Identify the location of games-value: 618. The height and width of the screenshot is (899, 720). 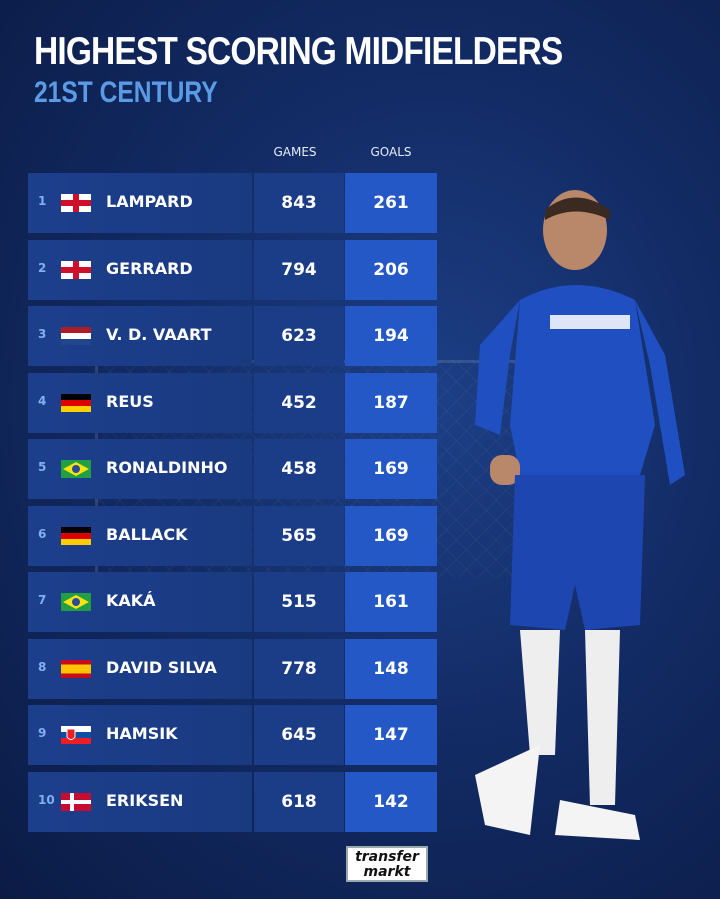
(299, 801).